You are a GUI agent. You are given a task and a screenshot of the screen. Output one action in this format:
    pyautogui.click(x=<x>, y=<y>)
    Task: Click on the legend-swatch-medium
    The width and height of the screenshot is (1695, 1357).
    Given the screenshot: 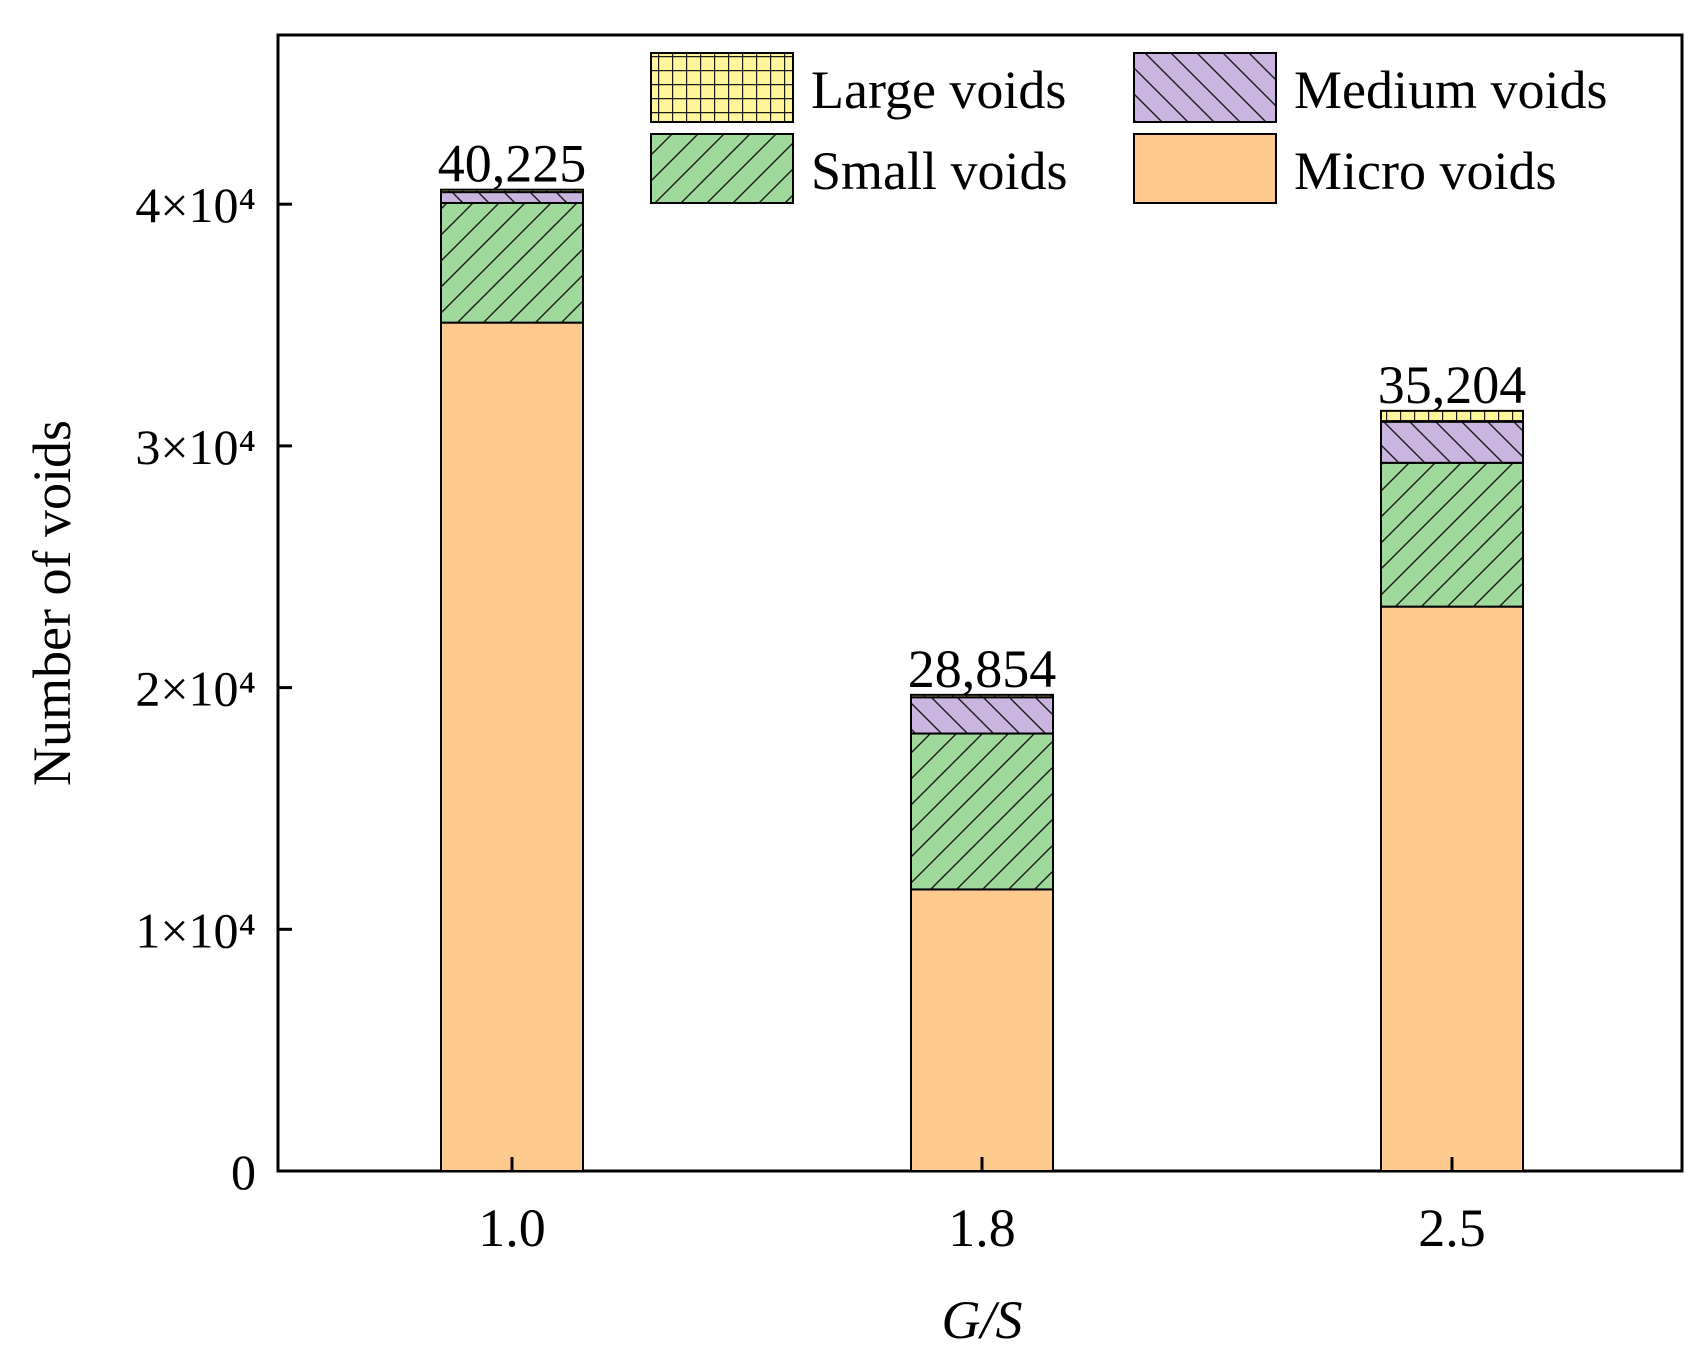 What is the action you would take?
    pyautogui.click(x=1205, y=87)
    